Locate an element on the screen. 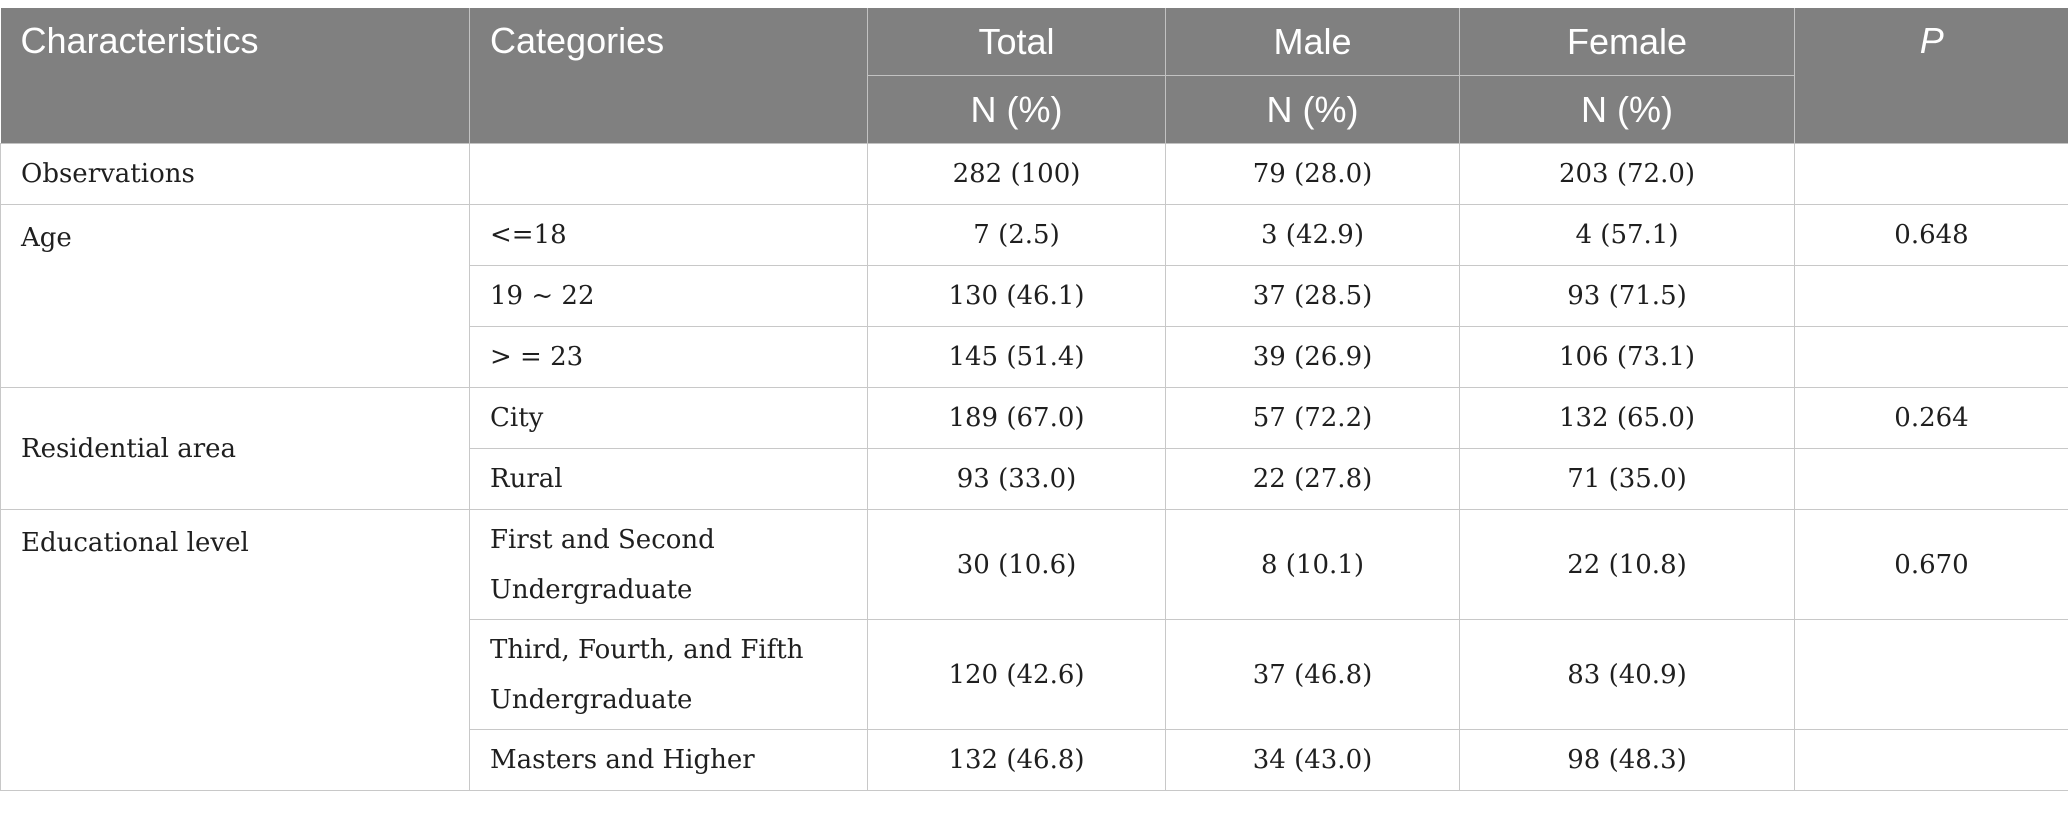  cell-female: 106 (73.1) is located at coordinates (1627, 357).